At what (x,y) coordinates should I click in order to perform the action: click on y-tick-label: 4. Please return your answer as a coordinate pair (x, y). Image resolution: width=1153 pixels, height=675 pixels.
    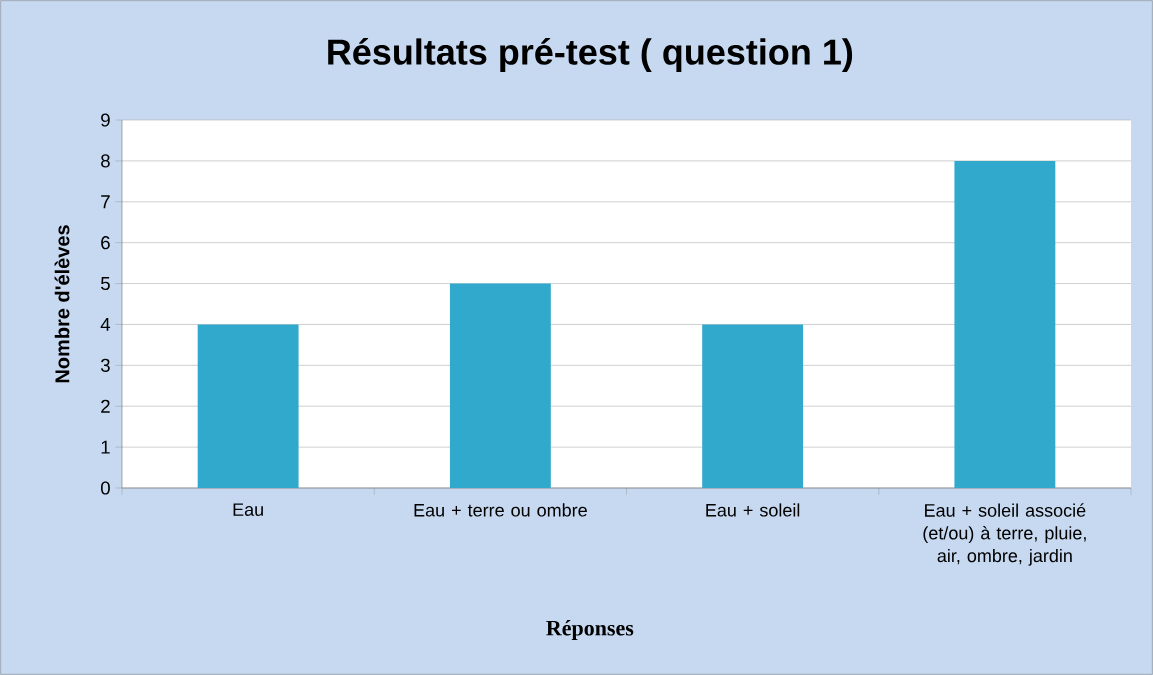
    Looking at the image, I should click on (105, 324).